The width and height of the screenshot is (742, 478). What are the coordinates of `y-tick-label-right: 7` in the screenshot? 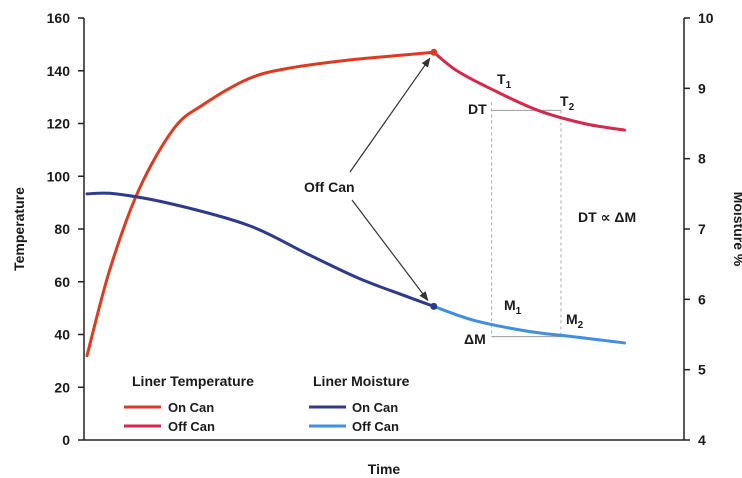 It's located at (702, 229).